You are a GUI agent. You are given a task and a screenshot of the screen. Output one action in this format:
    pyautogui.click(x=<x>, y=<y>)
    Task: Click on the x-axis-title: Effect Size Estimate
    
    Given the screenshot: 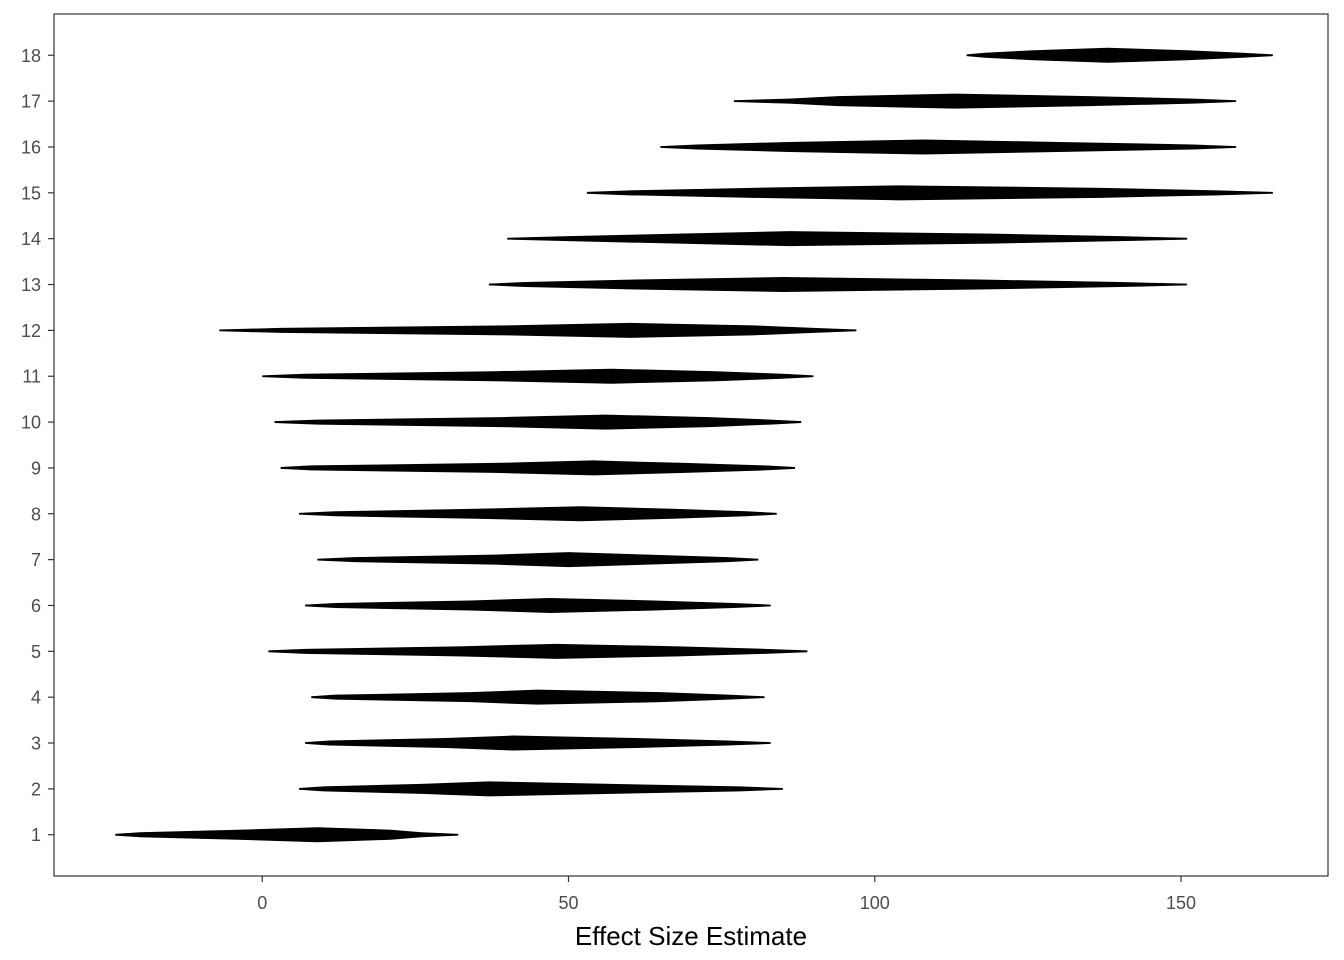 What is the action you would take?
    pyautogui.click(x=691, y=936)
    